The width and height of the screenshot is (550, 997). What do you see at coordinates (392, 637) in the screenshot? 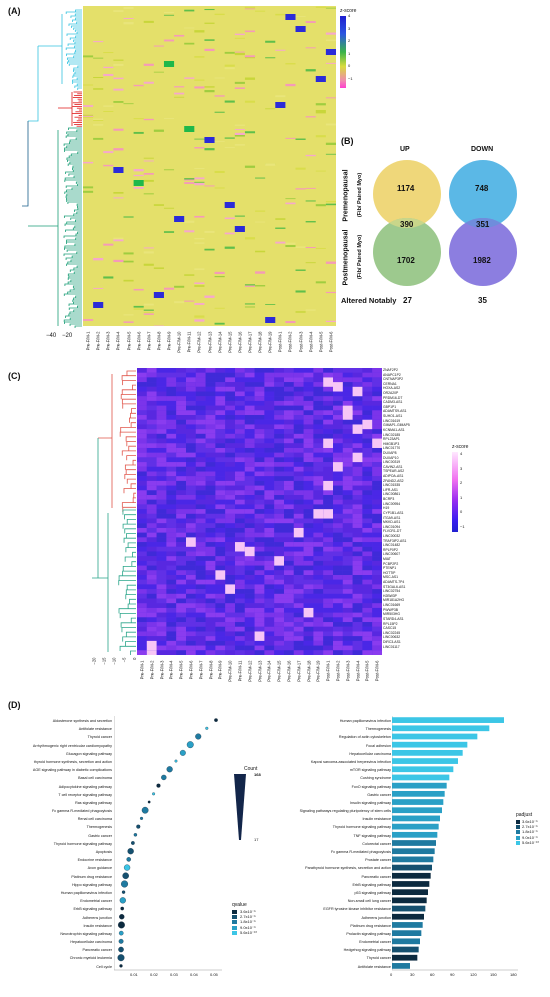
I see `gene-label: LINC00632` at bounding box center [392, 637].